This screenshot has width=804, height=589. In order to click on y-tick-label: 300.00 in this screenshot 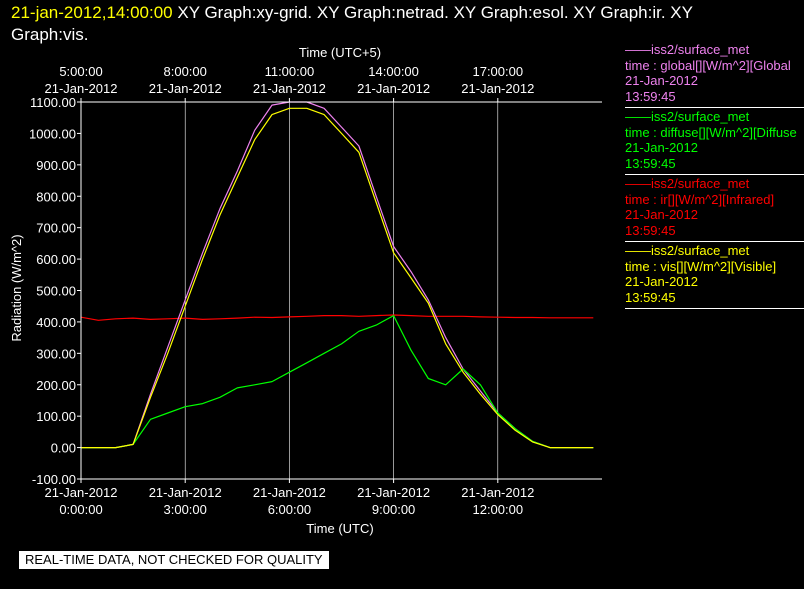, I will do `click(56, 353)`.